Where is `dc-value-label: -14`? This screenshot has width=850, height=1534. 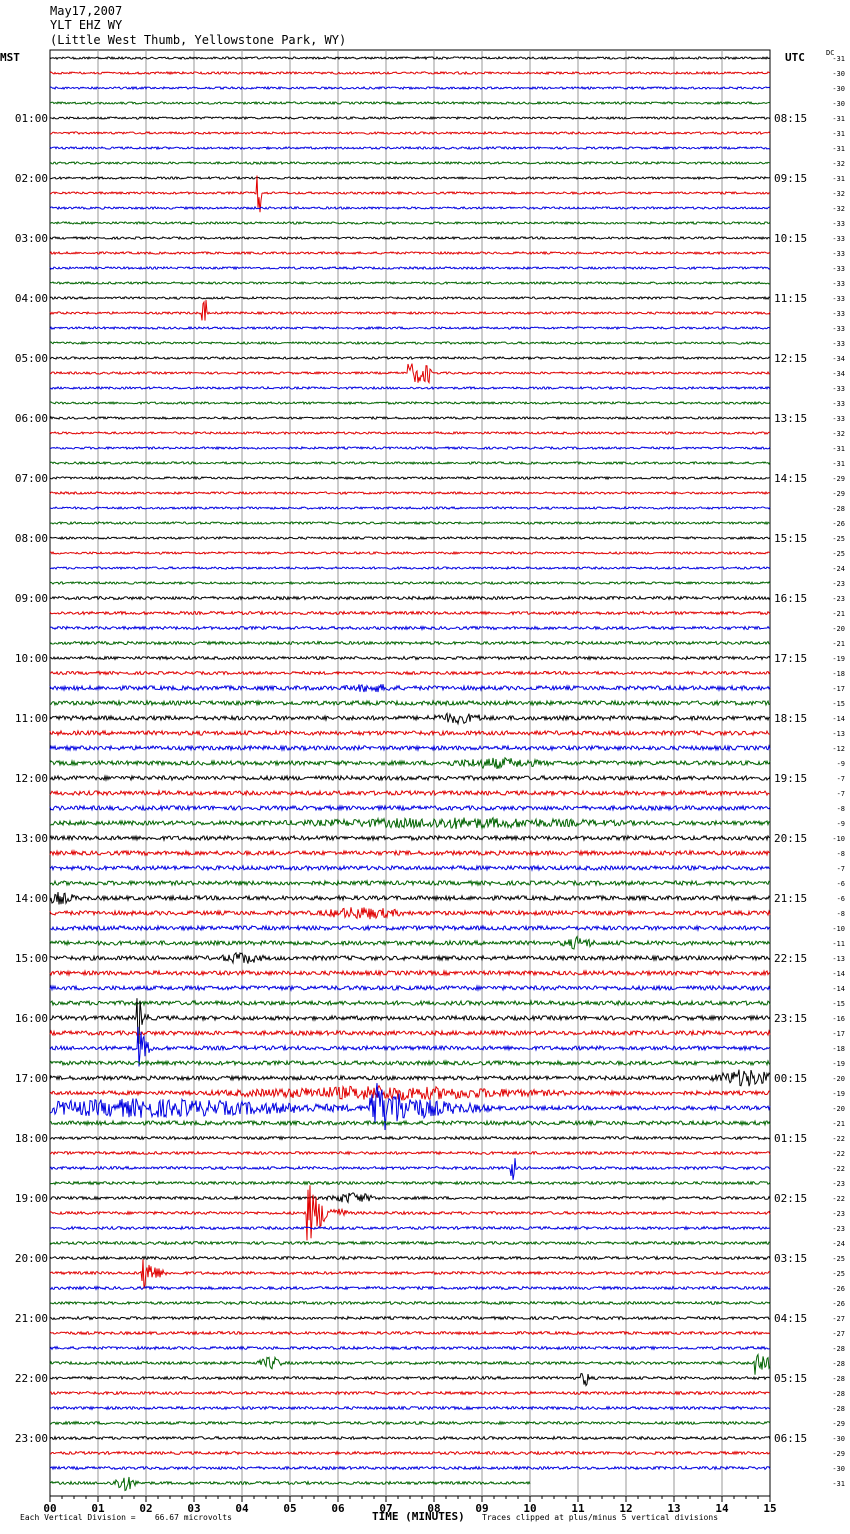
dc-value-label: -14 is located at coordinates (838, 974).